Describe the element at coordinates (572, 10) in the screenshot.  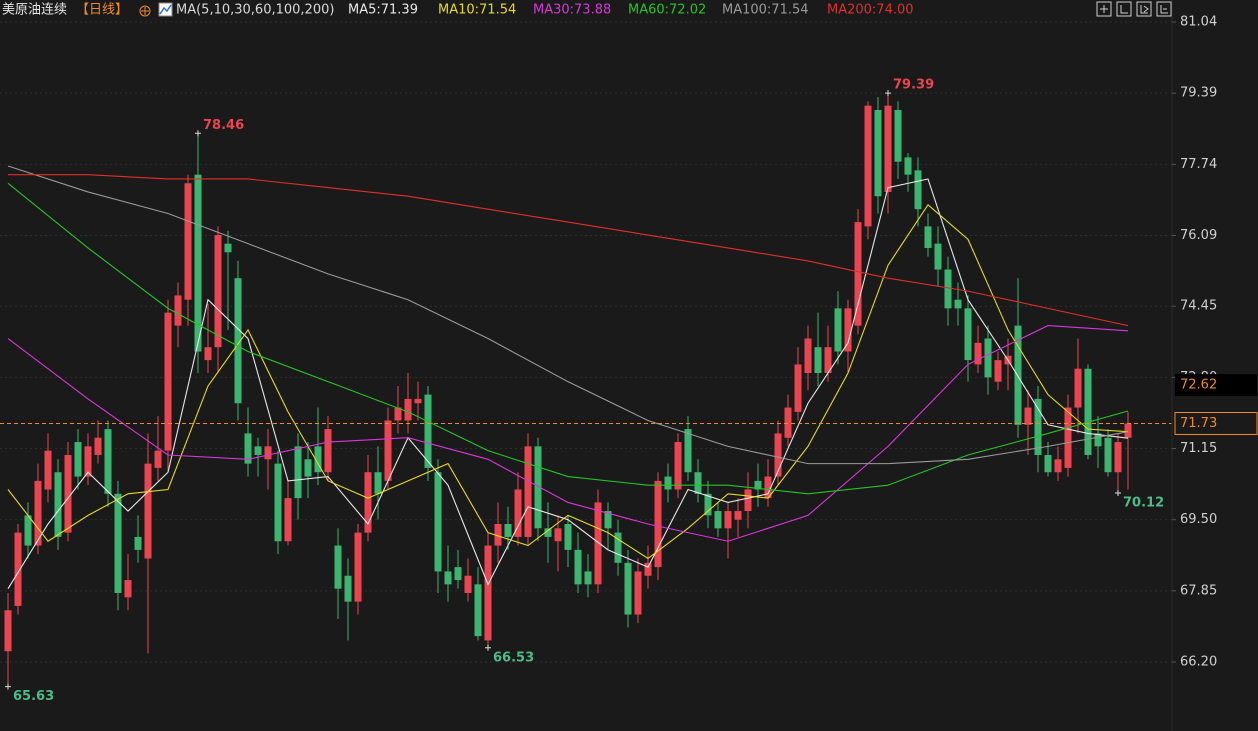
I see `legend-entry: MA30:73.88` at that location.